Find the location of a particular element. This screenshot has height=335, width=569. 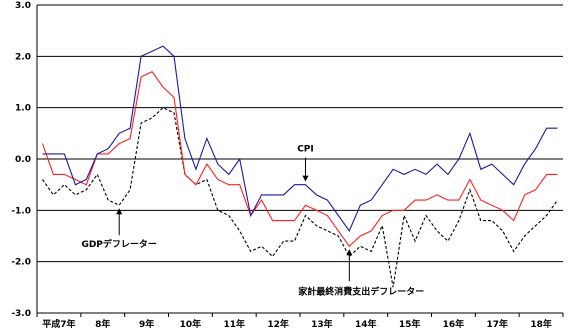

y-tick-label: -2.0 is located at coordinates (21, 263).